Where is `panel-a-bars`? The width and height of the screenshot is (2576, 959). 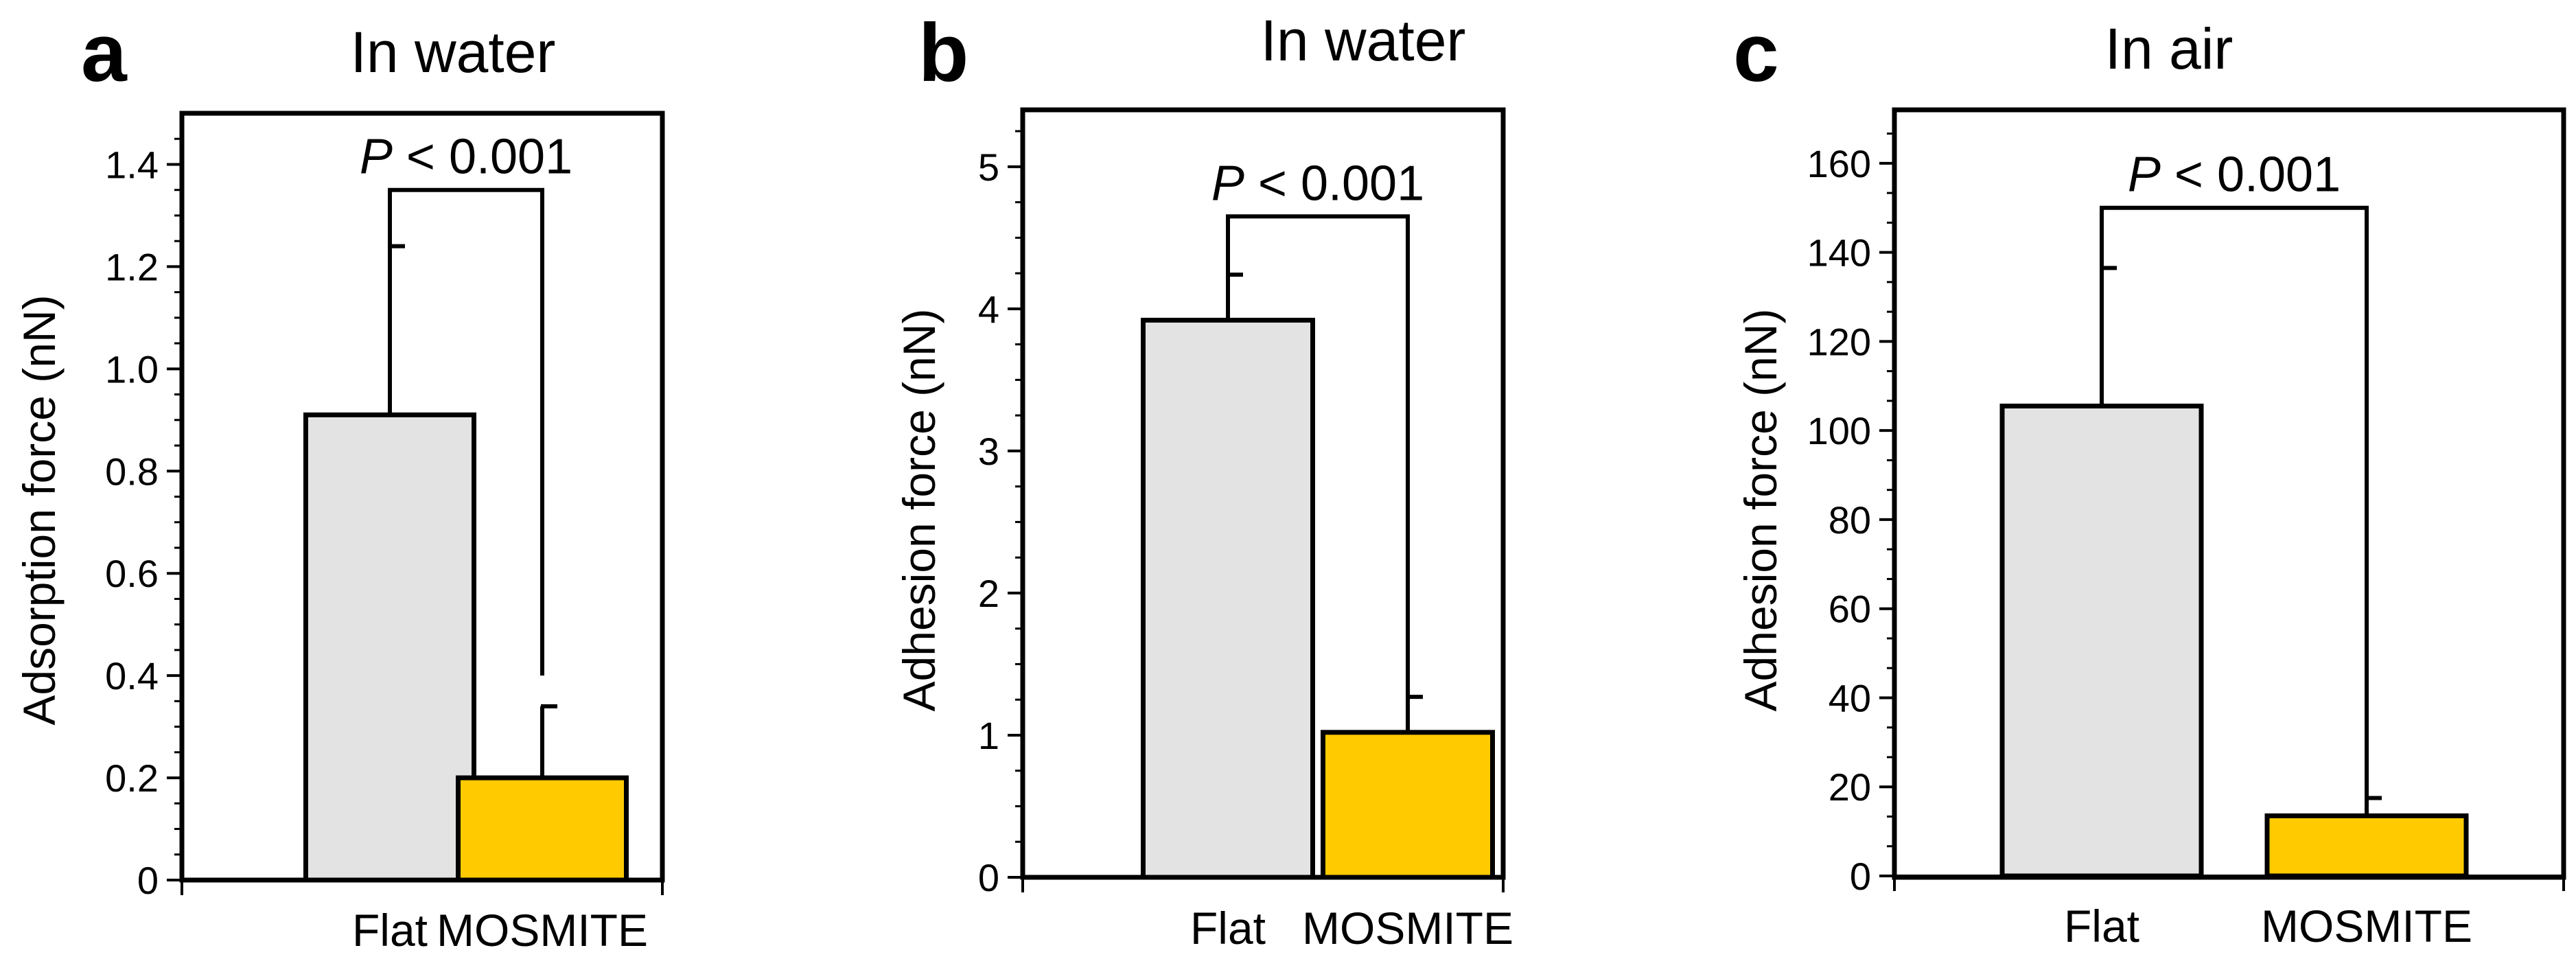
panel-a-bars is located at coordinates (466, 647).